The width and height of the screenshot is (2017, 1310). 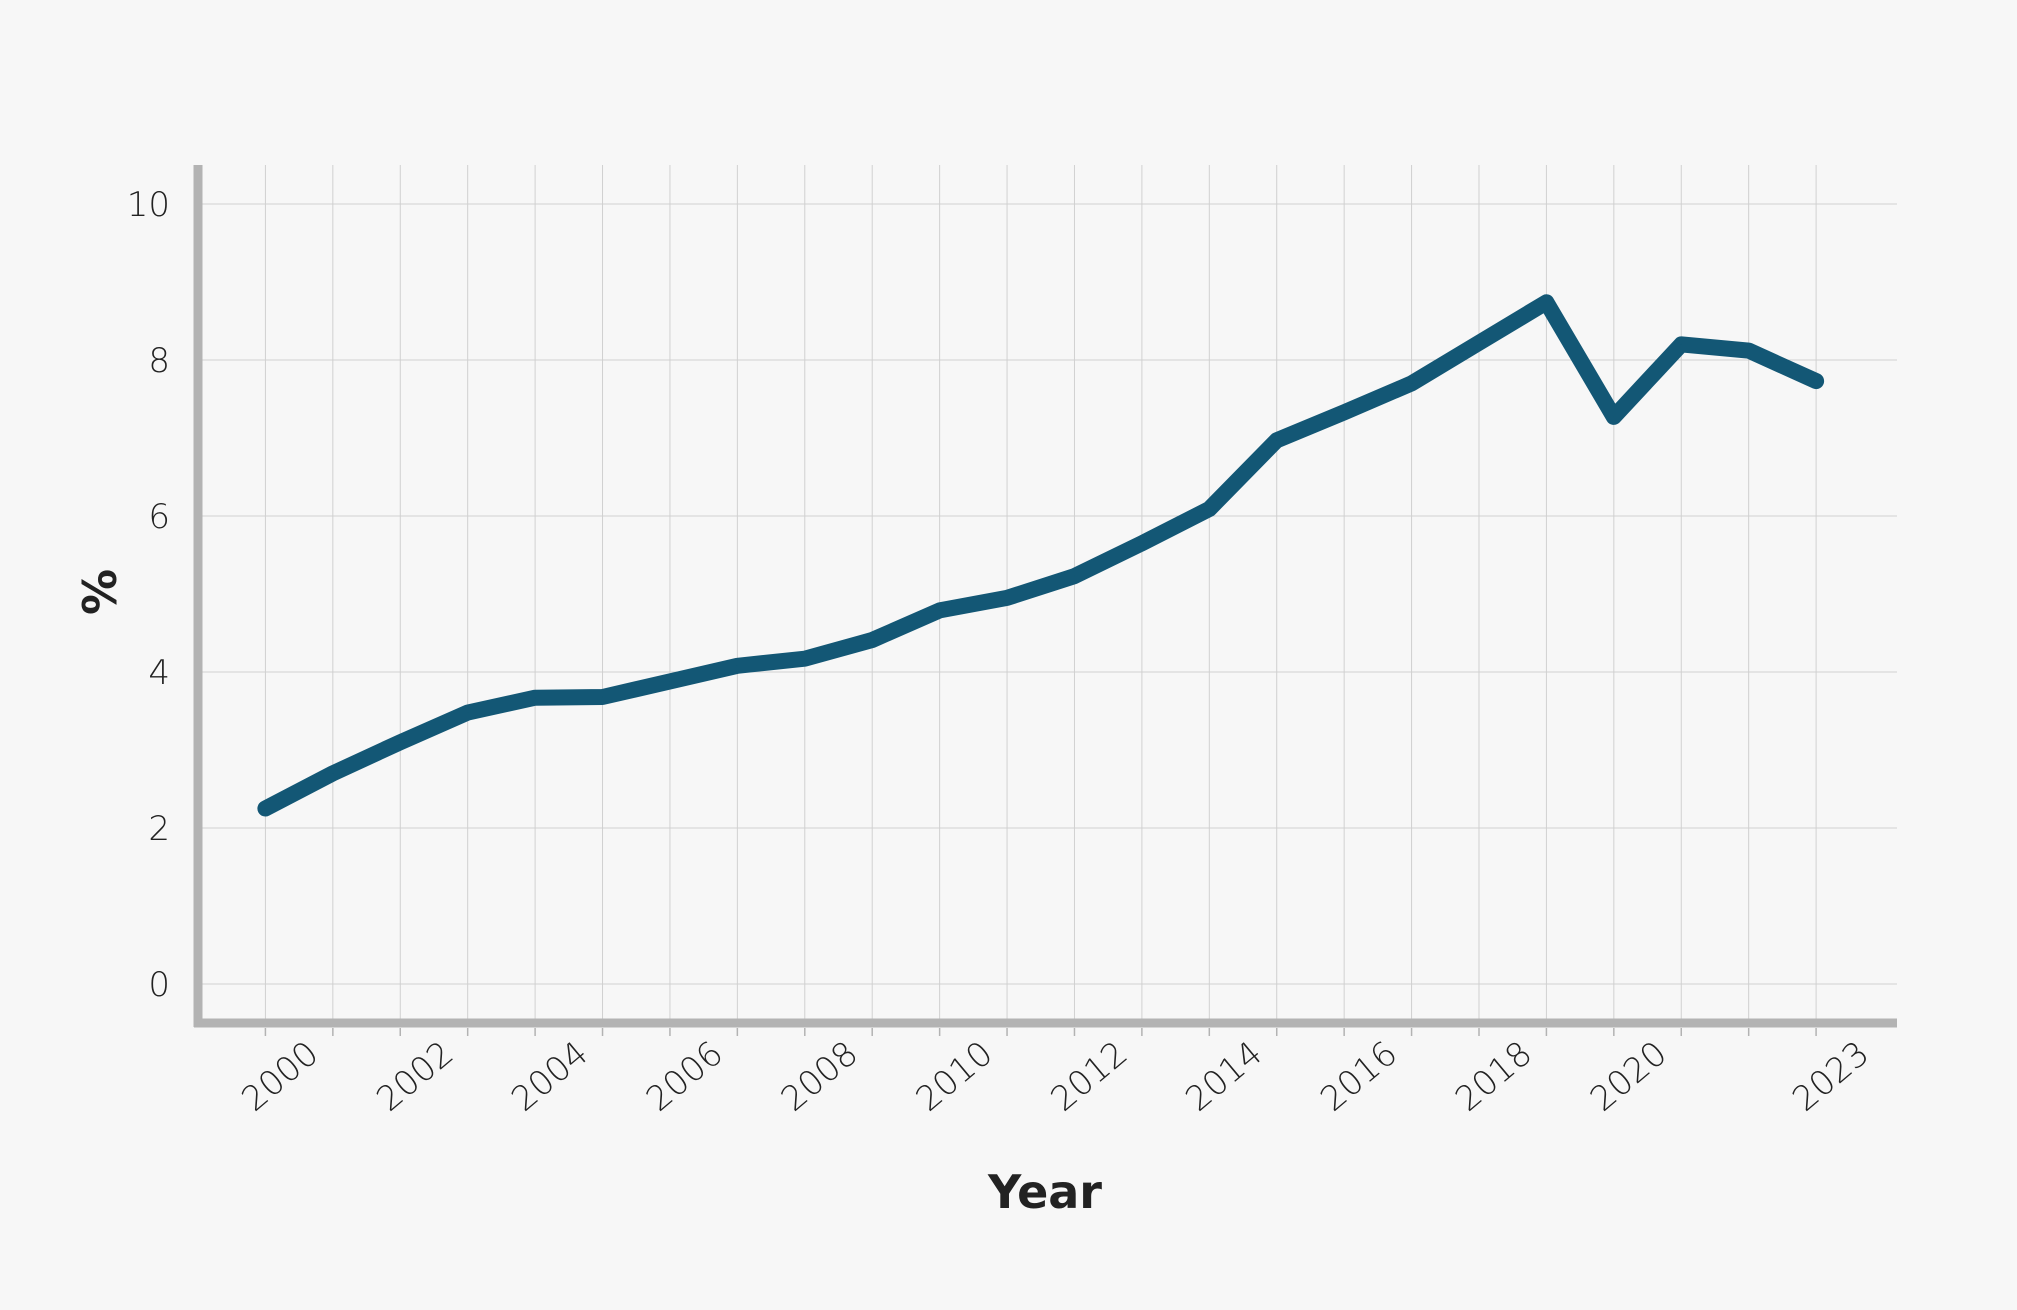 What do you see at coordinates (550, 1076) in the screenshot?
I see `x-tick-label: 2004` at bounding box center [550, 1076].